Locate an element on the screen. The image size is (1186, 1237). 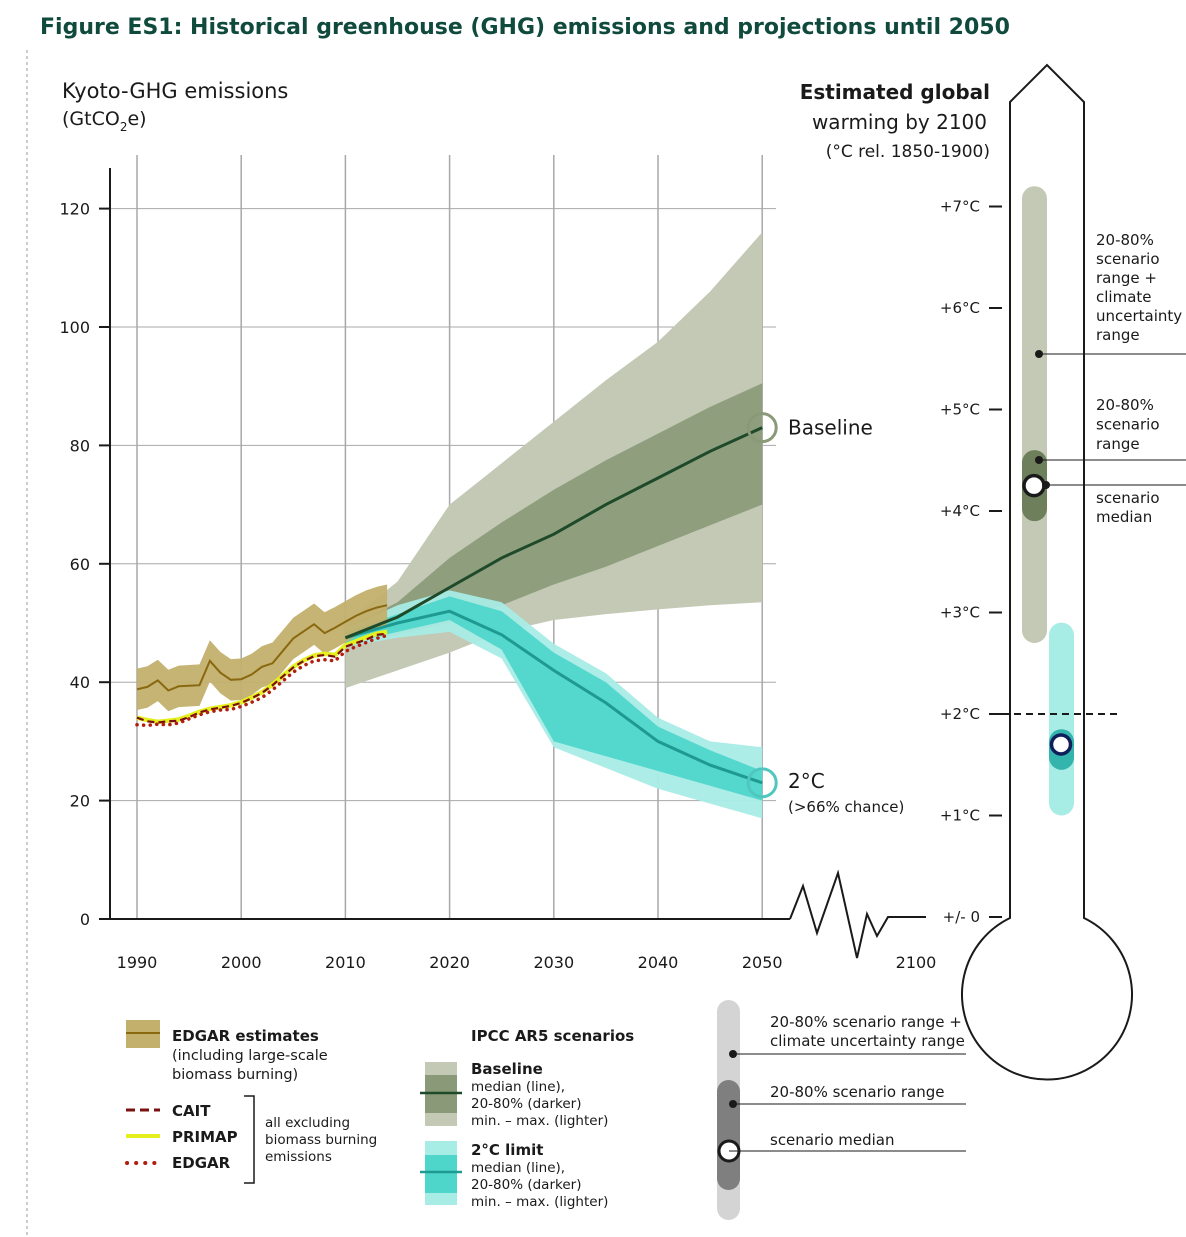
thermo-annot-1-line-1: scenario is located at coordinates (1128, 259).